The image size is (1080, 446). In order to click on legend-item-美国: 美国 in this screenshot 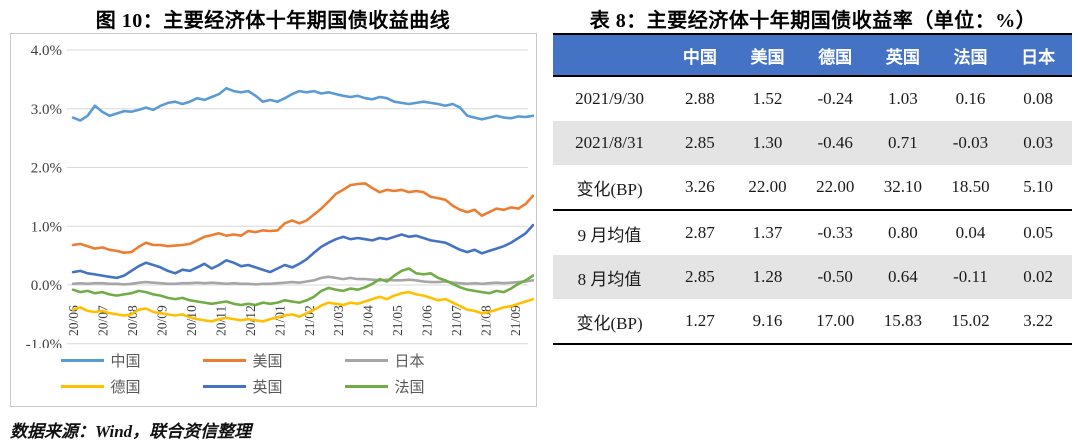, I will do `click(273, 360)`.